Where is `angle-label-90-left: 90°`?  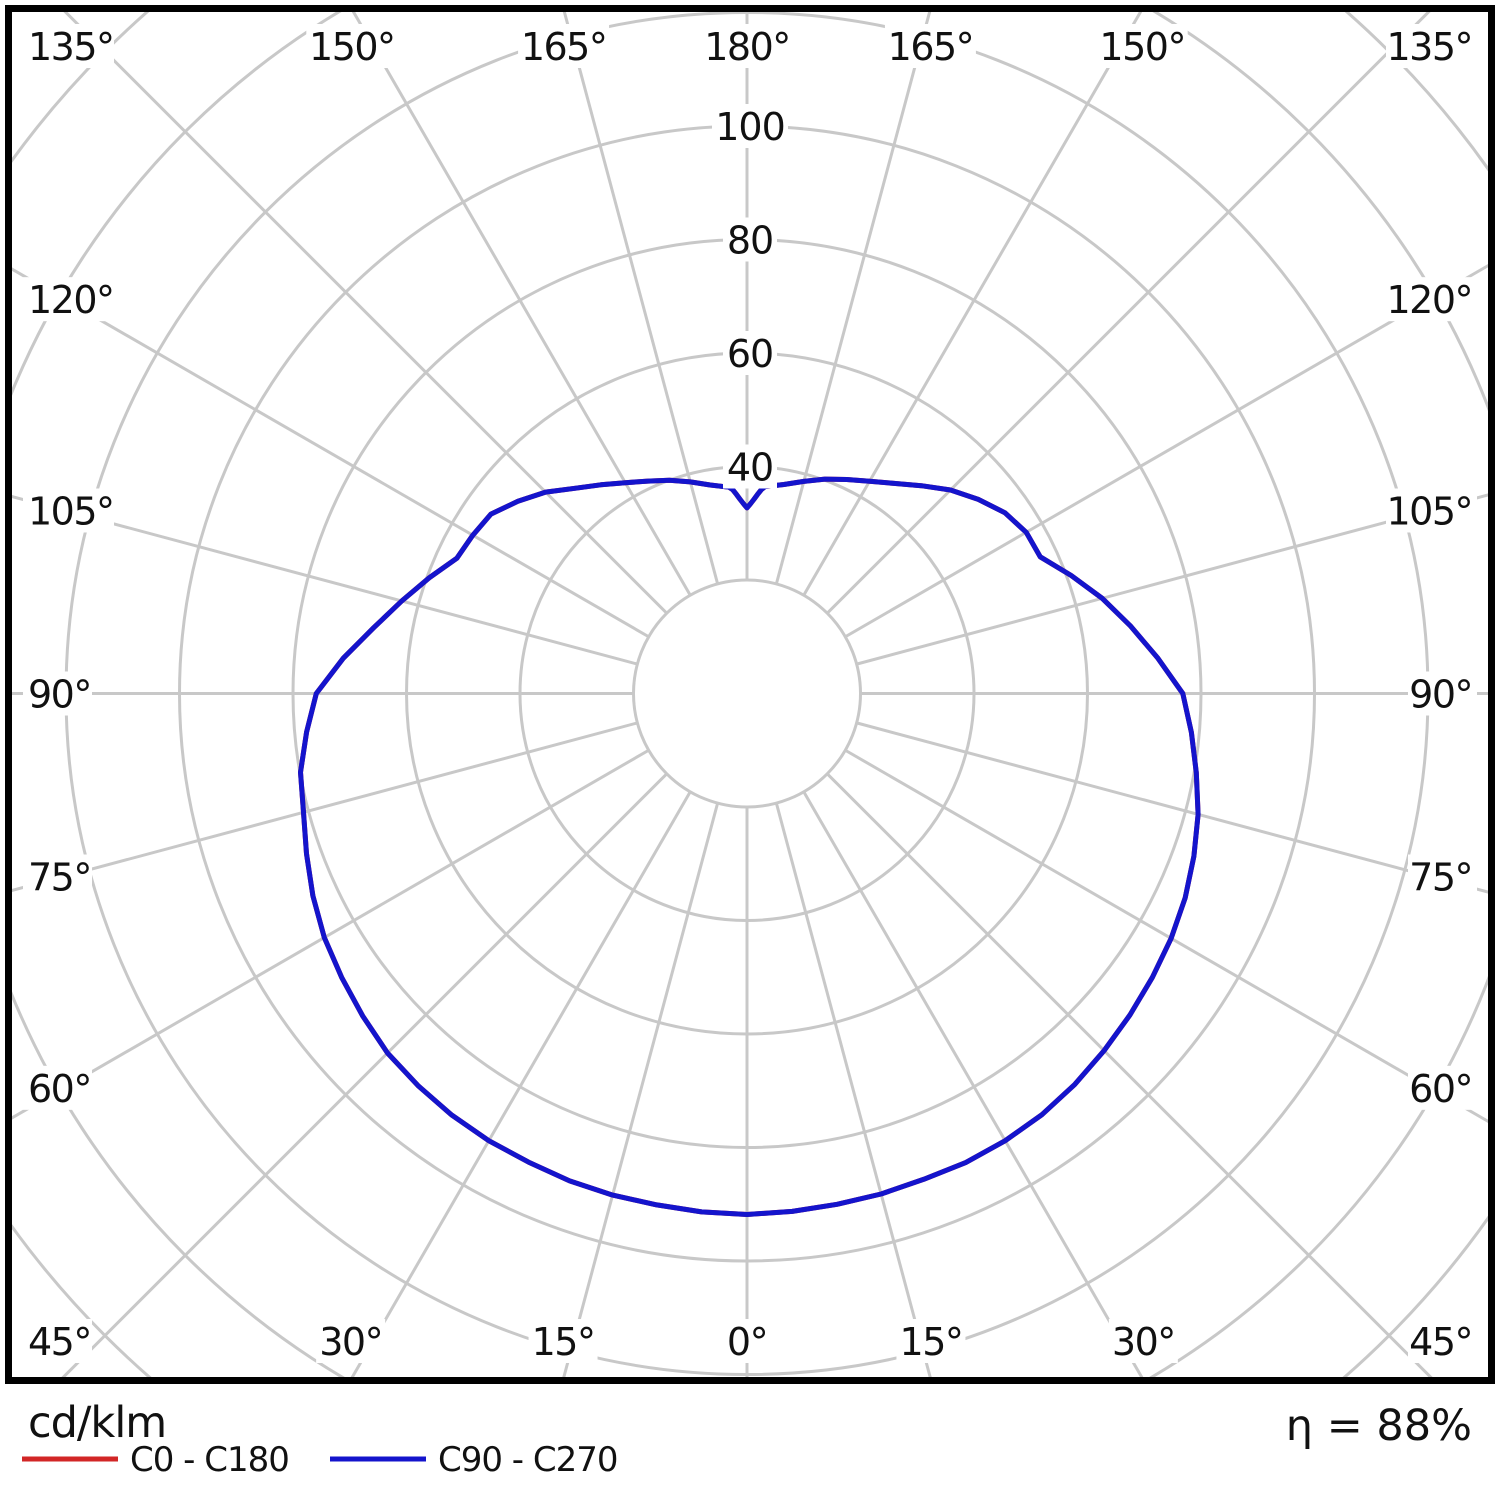
angle-label-90-left: 90° is located at coordinates (59, 695).